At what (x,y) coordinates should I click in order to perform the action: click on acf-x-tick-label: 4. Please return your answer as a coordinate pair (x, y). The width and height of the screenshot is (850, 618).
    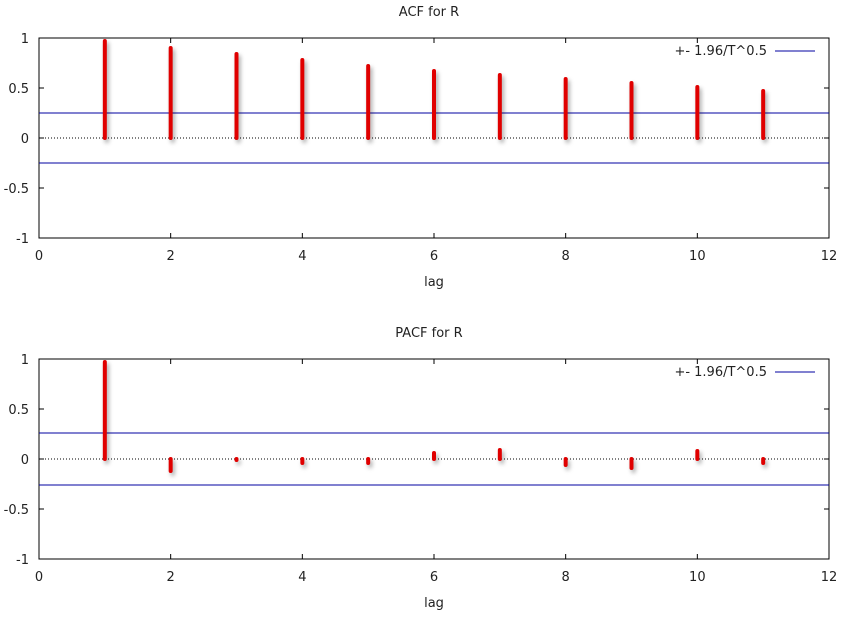
    Looking at the image, I should click on (302, 256).